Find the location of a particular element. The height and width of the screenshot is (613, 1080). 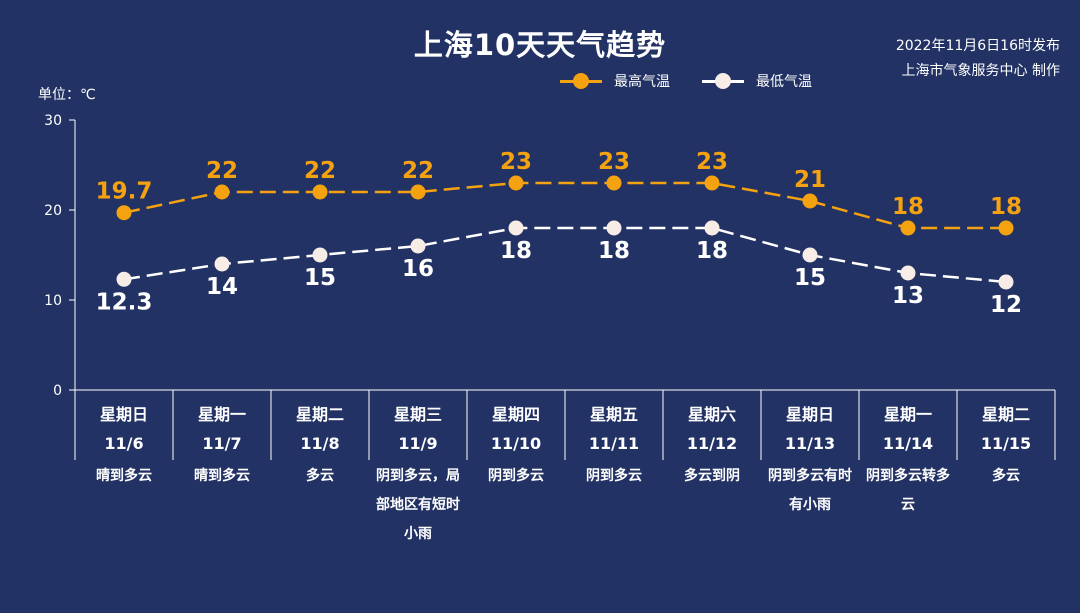

day-column: 星期三 11/9 阴到多云，局部地区有短时小雨 is located at coordinates (418, 474).